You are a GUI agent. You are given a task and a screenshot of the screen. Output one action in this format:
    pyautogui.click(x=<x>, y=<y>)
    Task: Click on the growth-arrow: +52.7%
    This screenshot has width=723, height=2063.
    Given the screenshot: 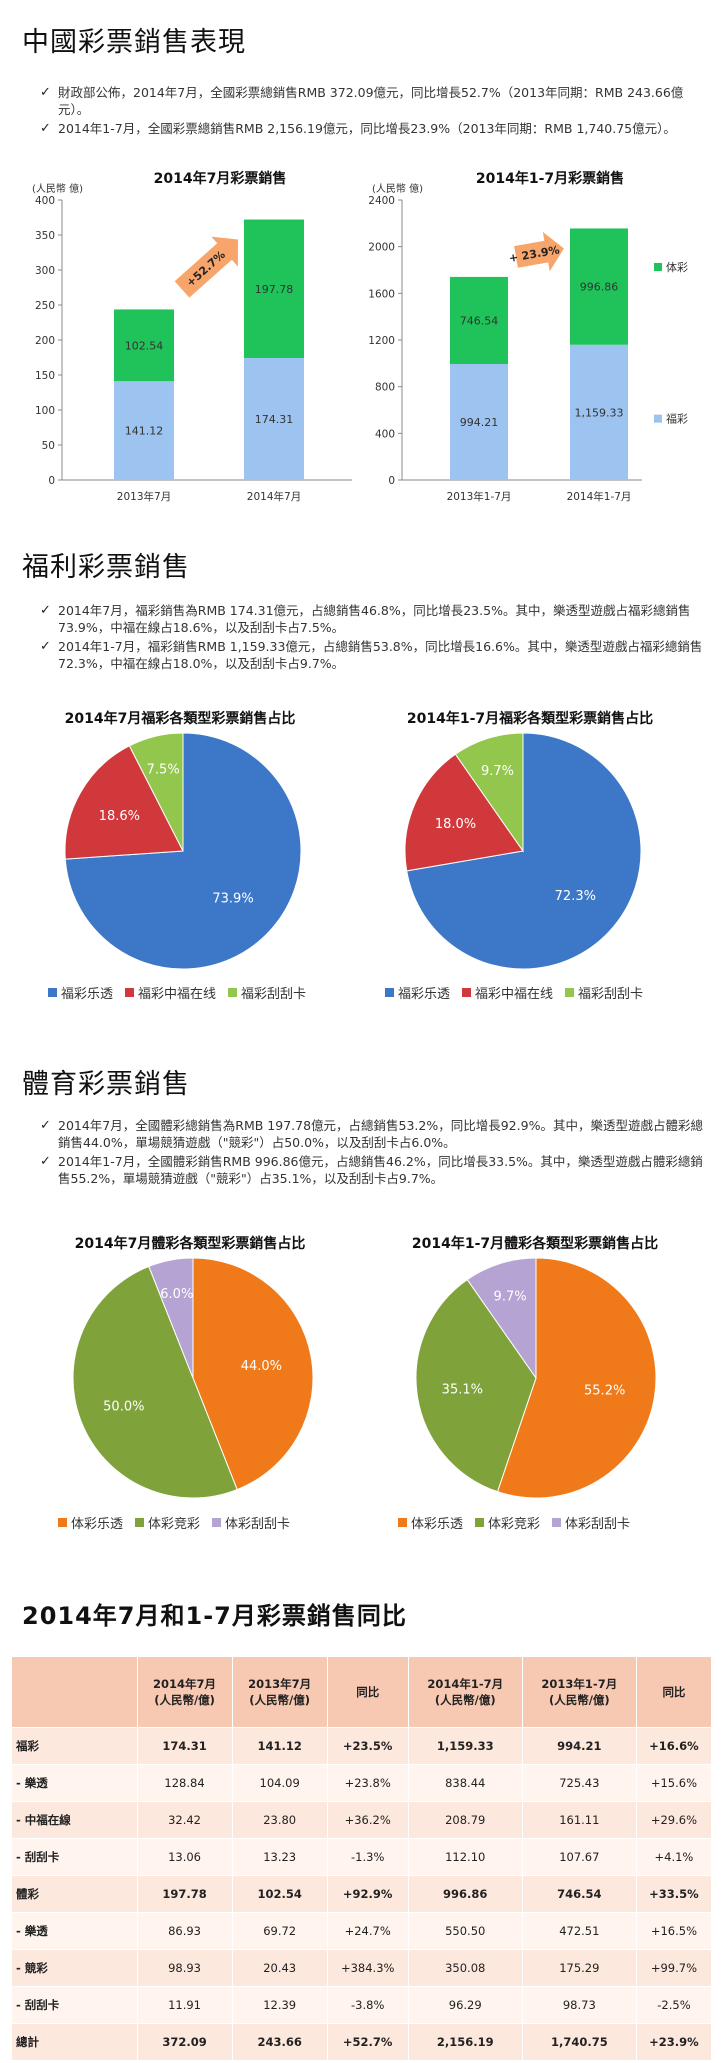 What is the action you would take?
    pyautogui.click(x=206, y=267)
    